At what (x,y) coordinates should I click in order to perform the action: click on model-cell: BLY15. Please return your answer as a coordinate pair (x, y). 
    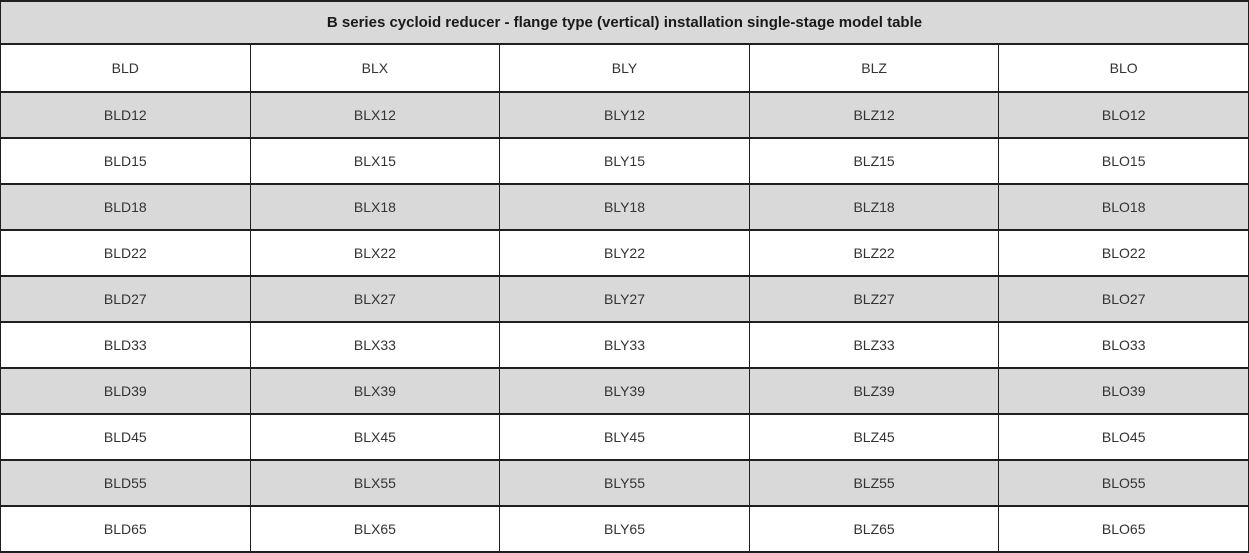
    Looking at the image, I should click on (624, 161).